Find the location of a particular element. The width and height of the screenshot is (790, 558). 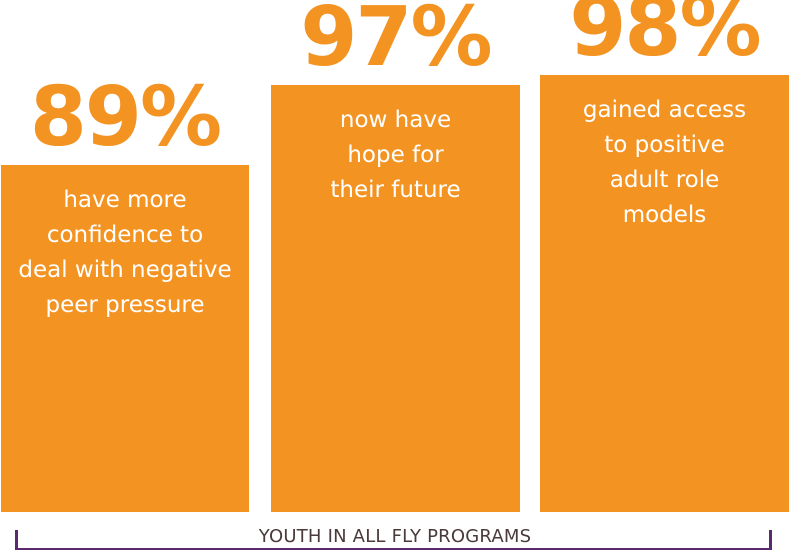

category-label-line: now have is located at coordinates (395, 120).